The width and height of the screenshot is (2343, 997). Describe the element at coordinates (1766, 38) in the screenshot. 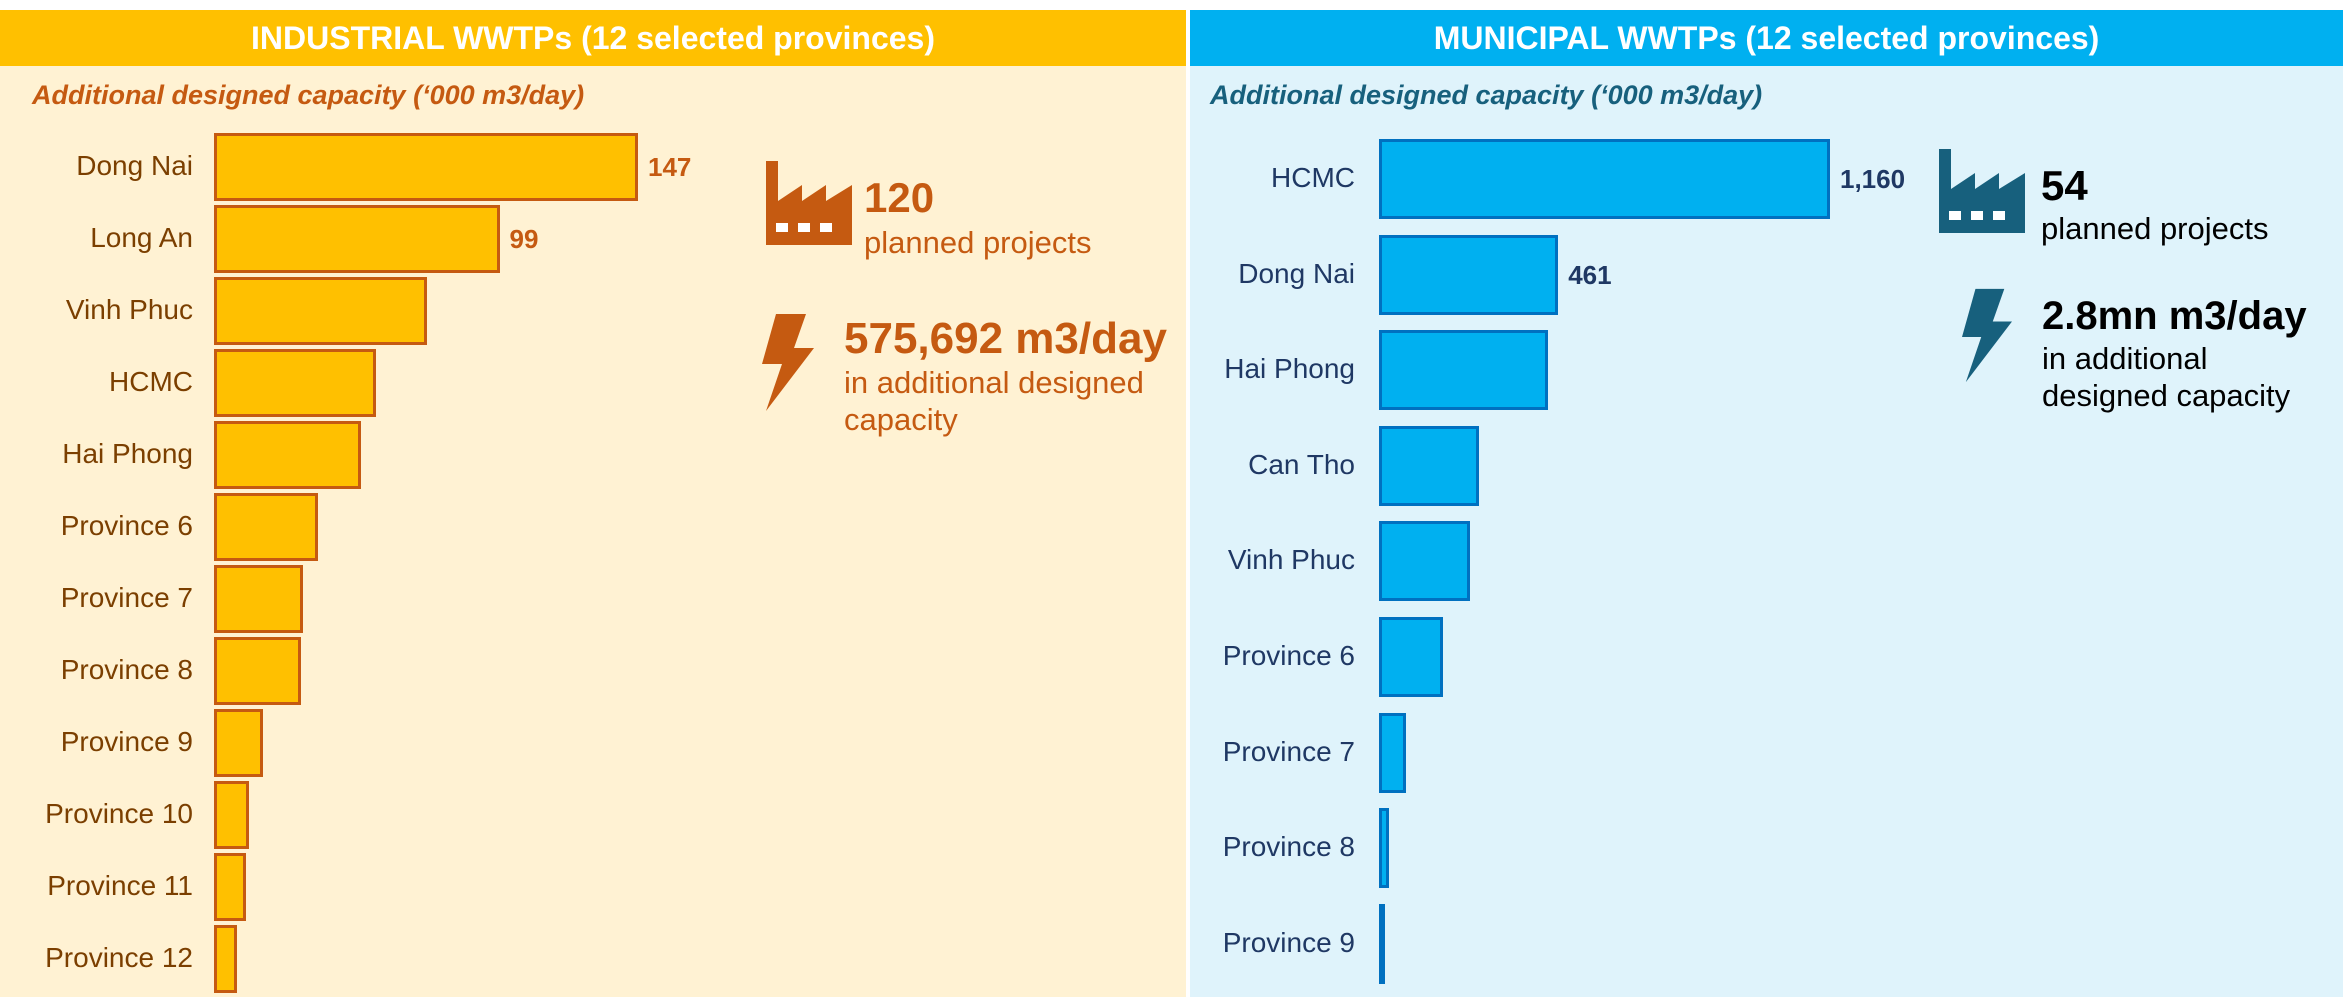

I see `panel-title: MUNICIPAL WWTPs (12 selected provinces)` at that location.